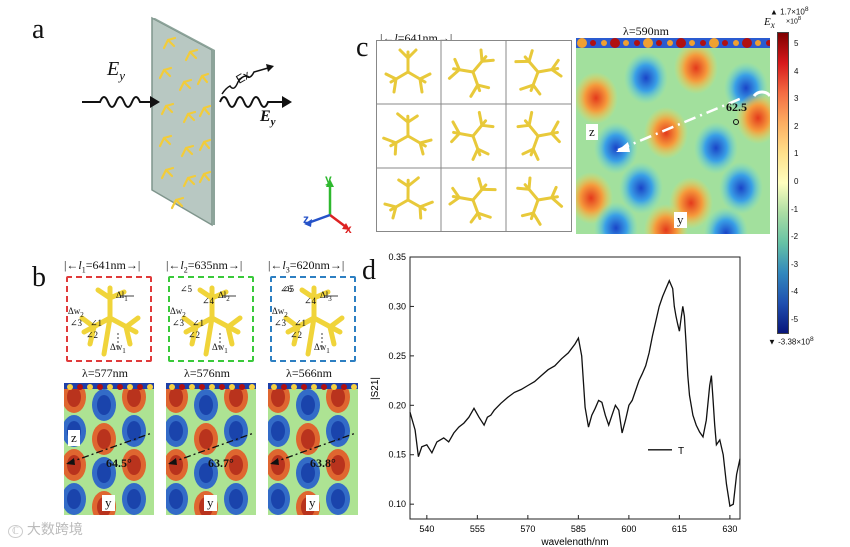 The width and height of the screenshot is (850, 547). Describe the element at coordinates (789, 11) in the screenshot. I see `colorbar-max: ▲ 1.7×108` at that location.